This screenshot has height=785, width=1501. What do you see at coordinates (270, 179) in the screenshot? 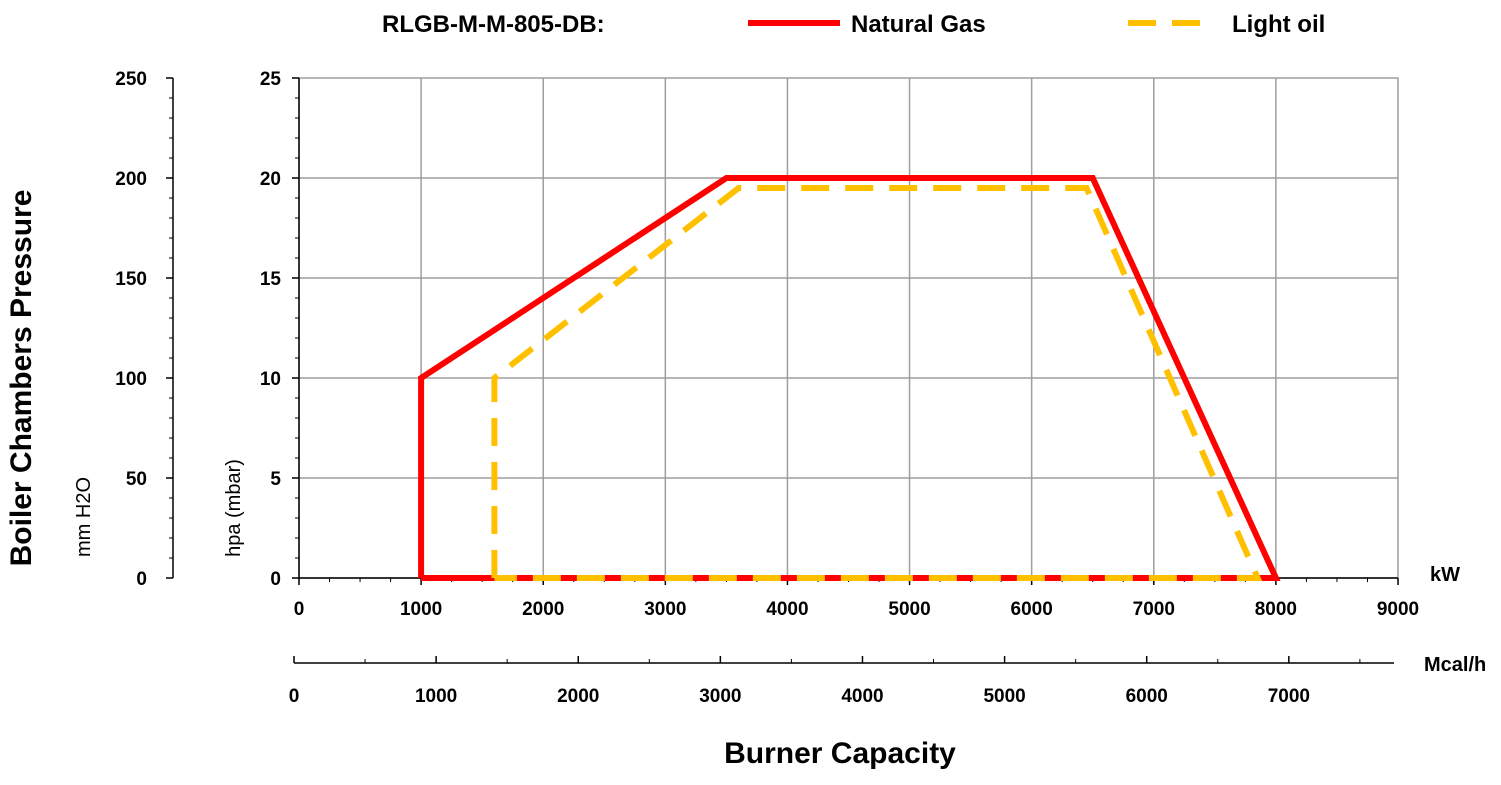
I see `y-tick-label: 20` at bounding box center [270, 179].